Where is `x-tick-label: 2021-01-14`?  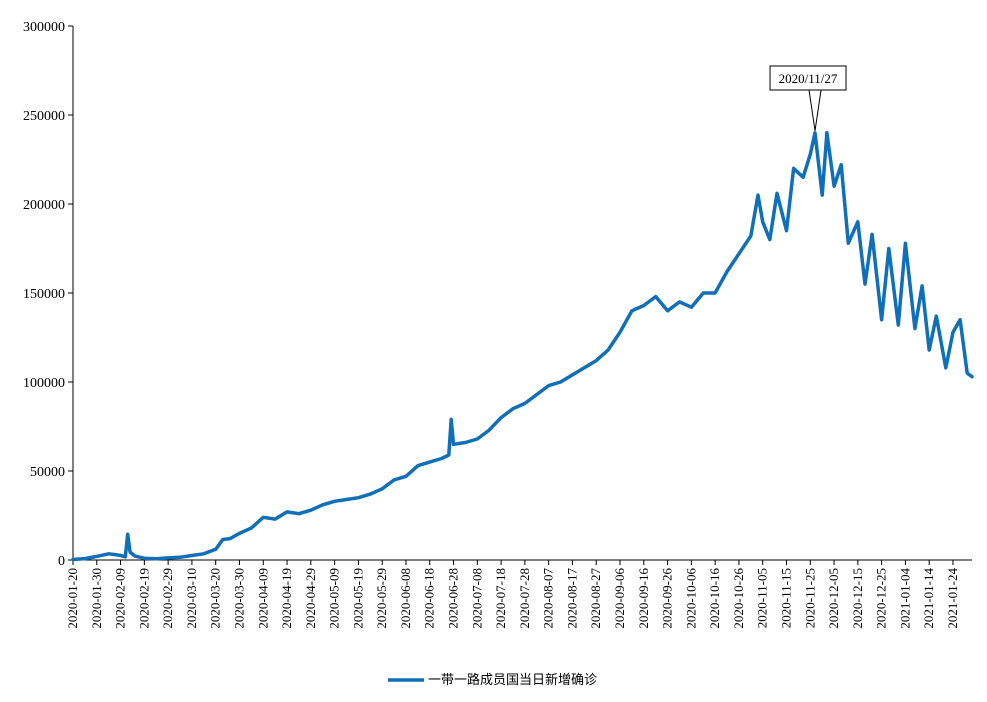
x-tick-label: 2021-01-14 is located at coordinates (928, 598).